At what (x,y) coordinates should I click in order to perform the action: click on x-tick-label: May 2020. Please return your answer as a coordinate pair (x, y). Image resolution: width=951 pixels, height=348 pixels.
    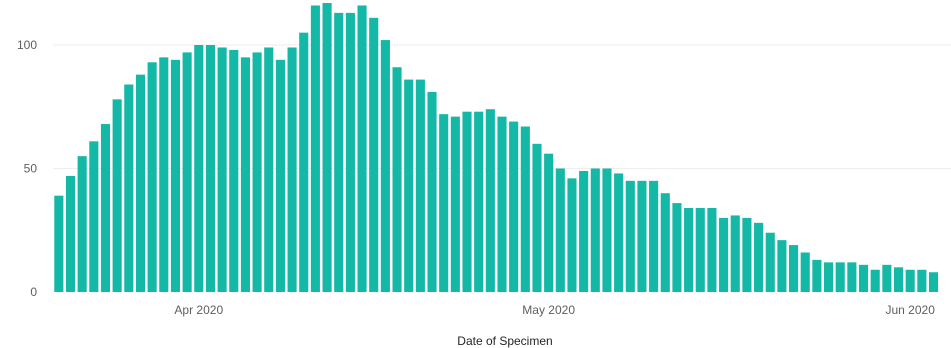
    Looking at the image, I should click on (548, 310).